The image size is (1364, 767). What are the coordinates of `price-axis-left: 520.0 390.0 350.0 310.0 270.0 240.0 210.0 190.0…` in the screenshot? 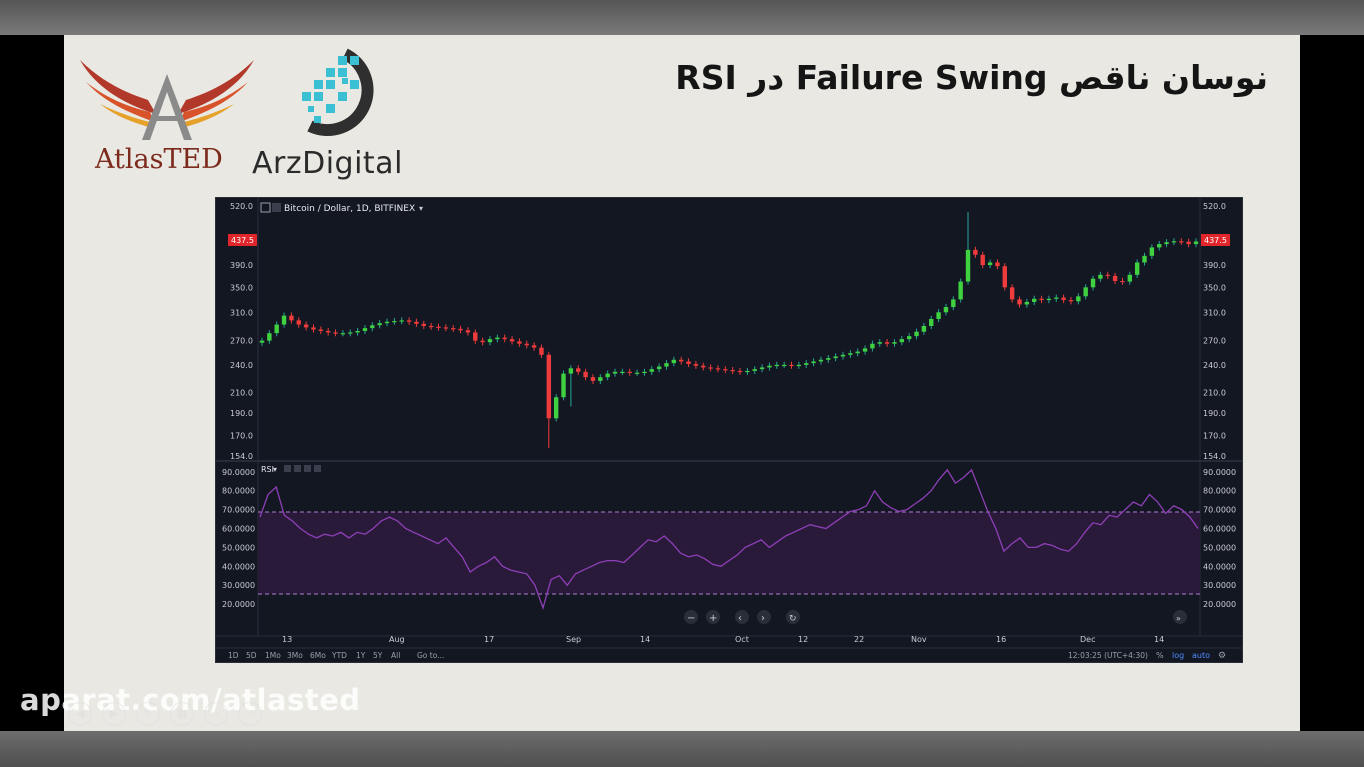 It's located at (241, 331).